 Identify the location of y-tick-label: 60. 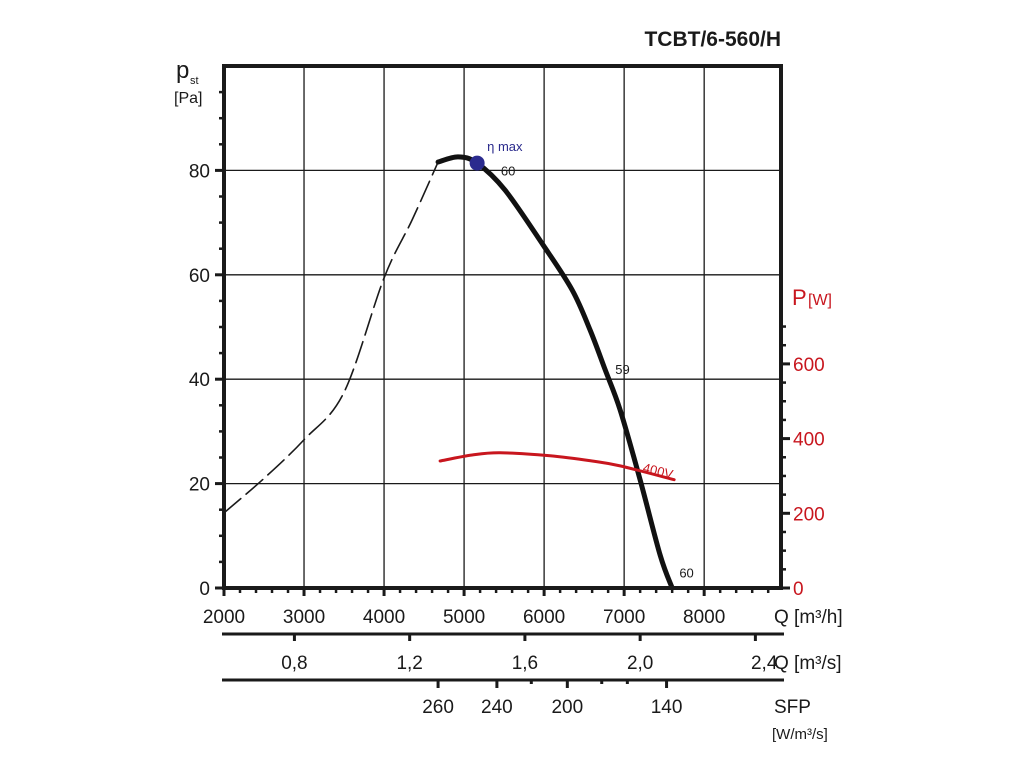
(199, 276).